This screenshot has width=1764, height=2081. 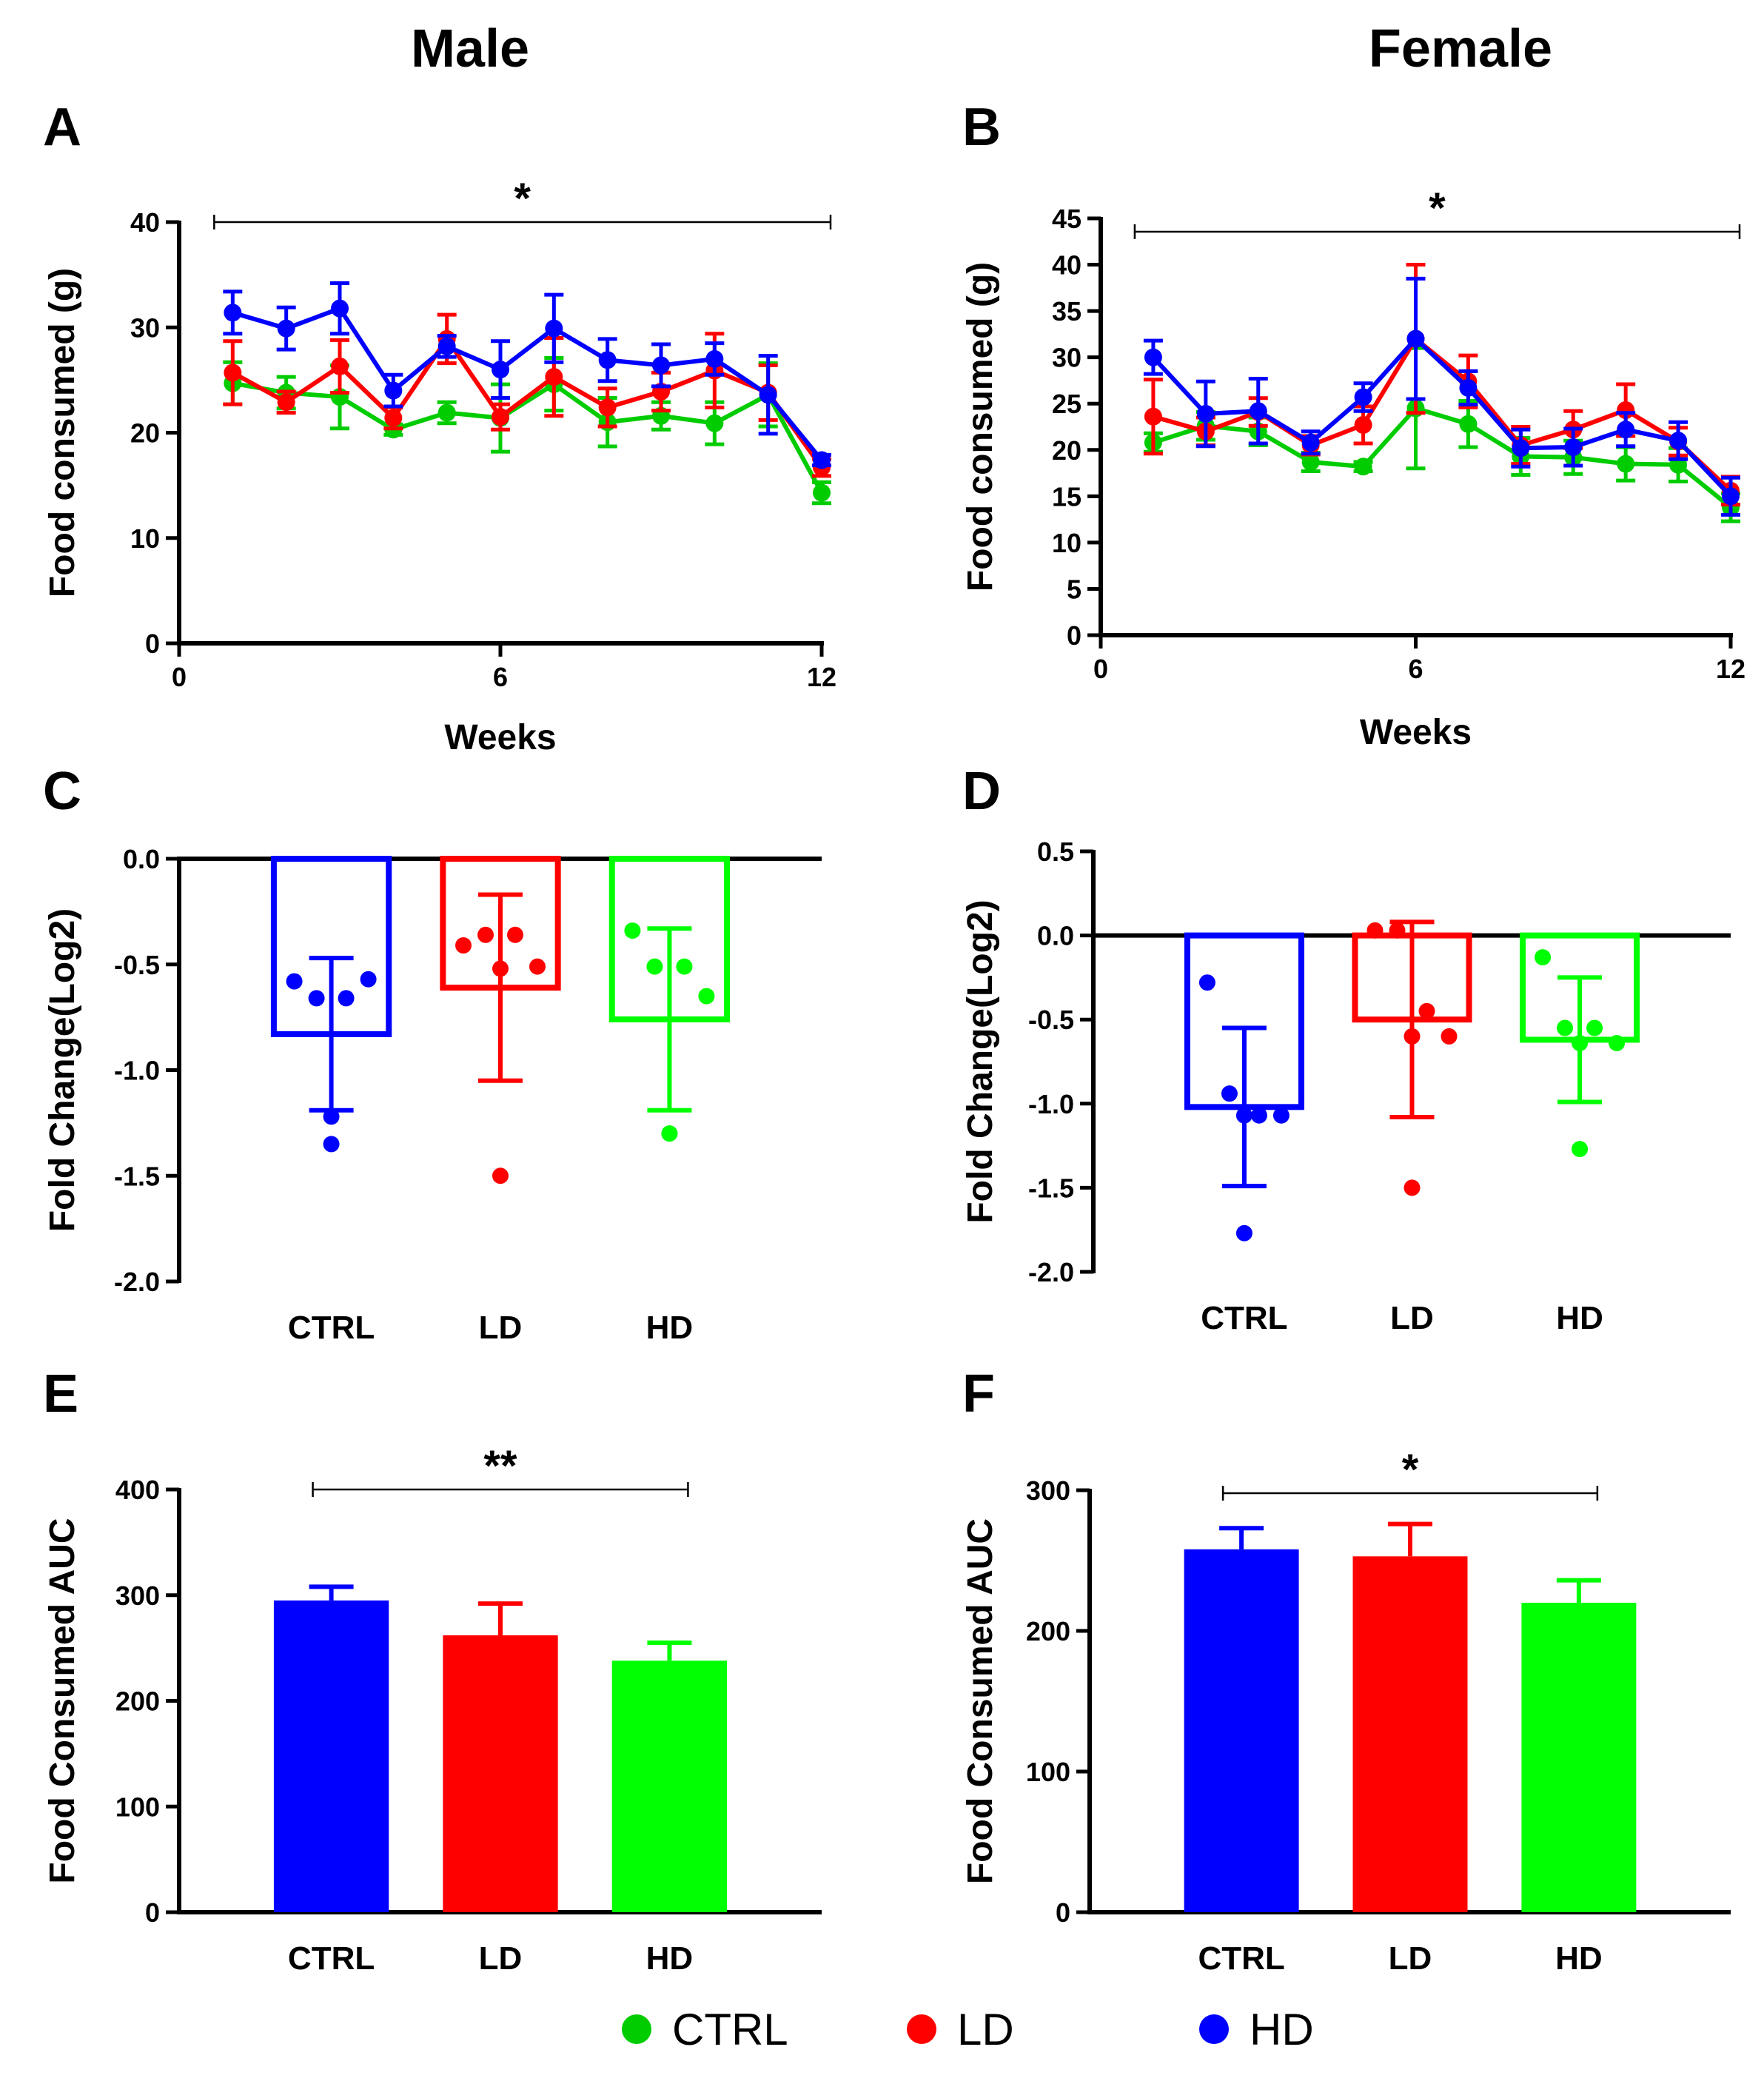 I want to click on column-title-male: Male, so click(x=470, y=48).